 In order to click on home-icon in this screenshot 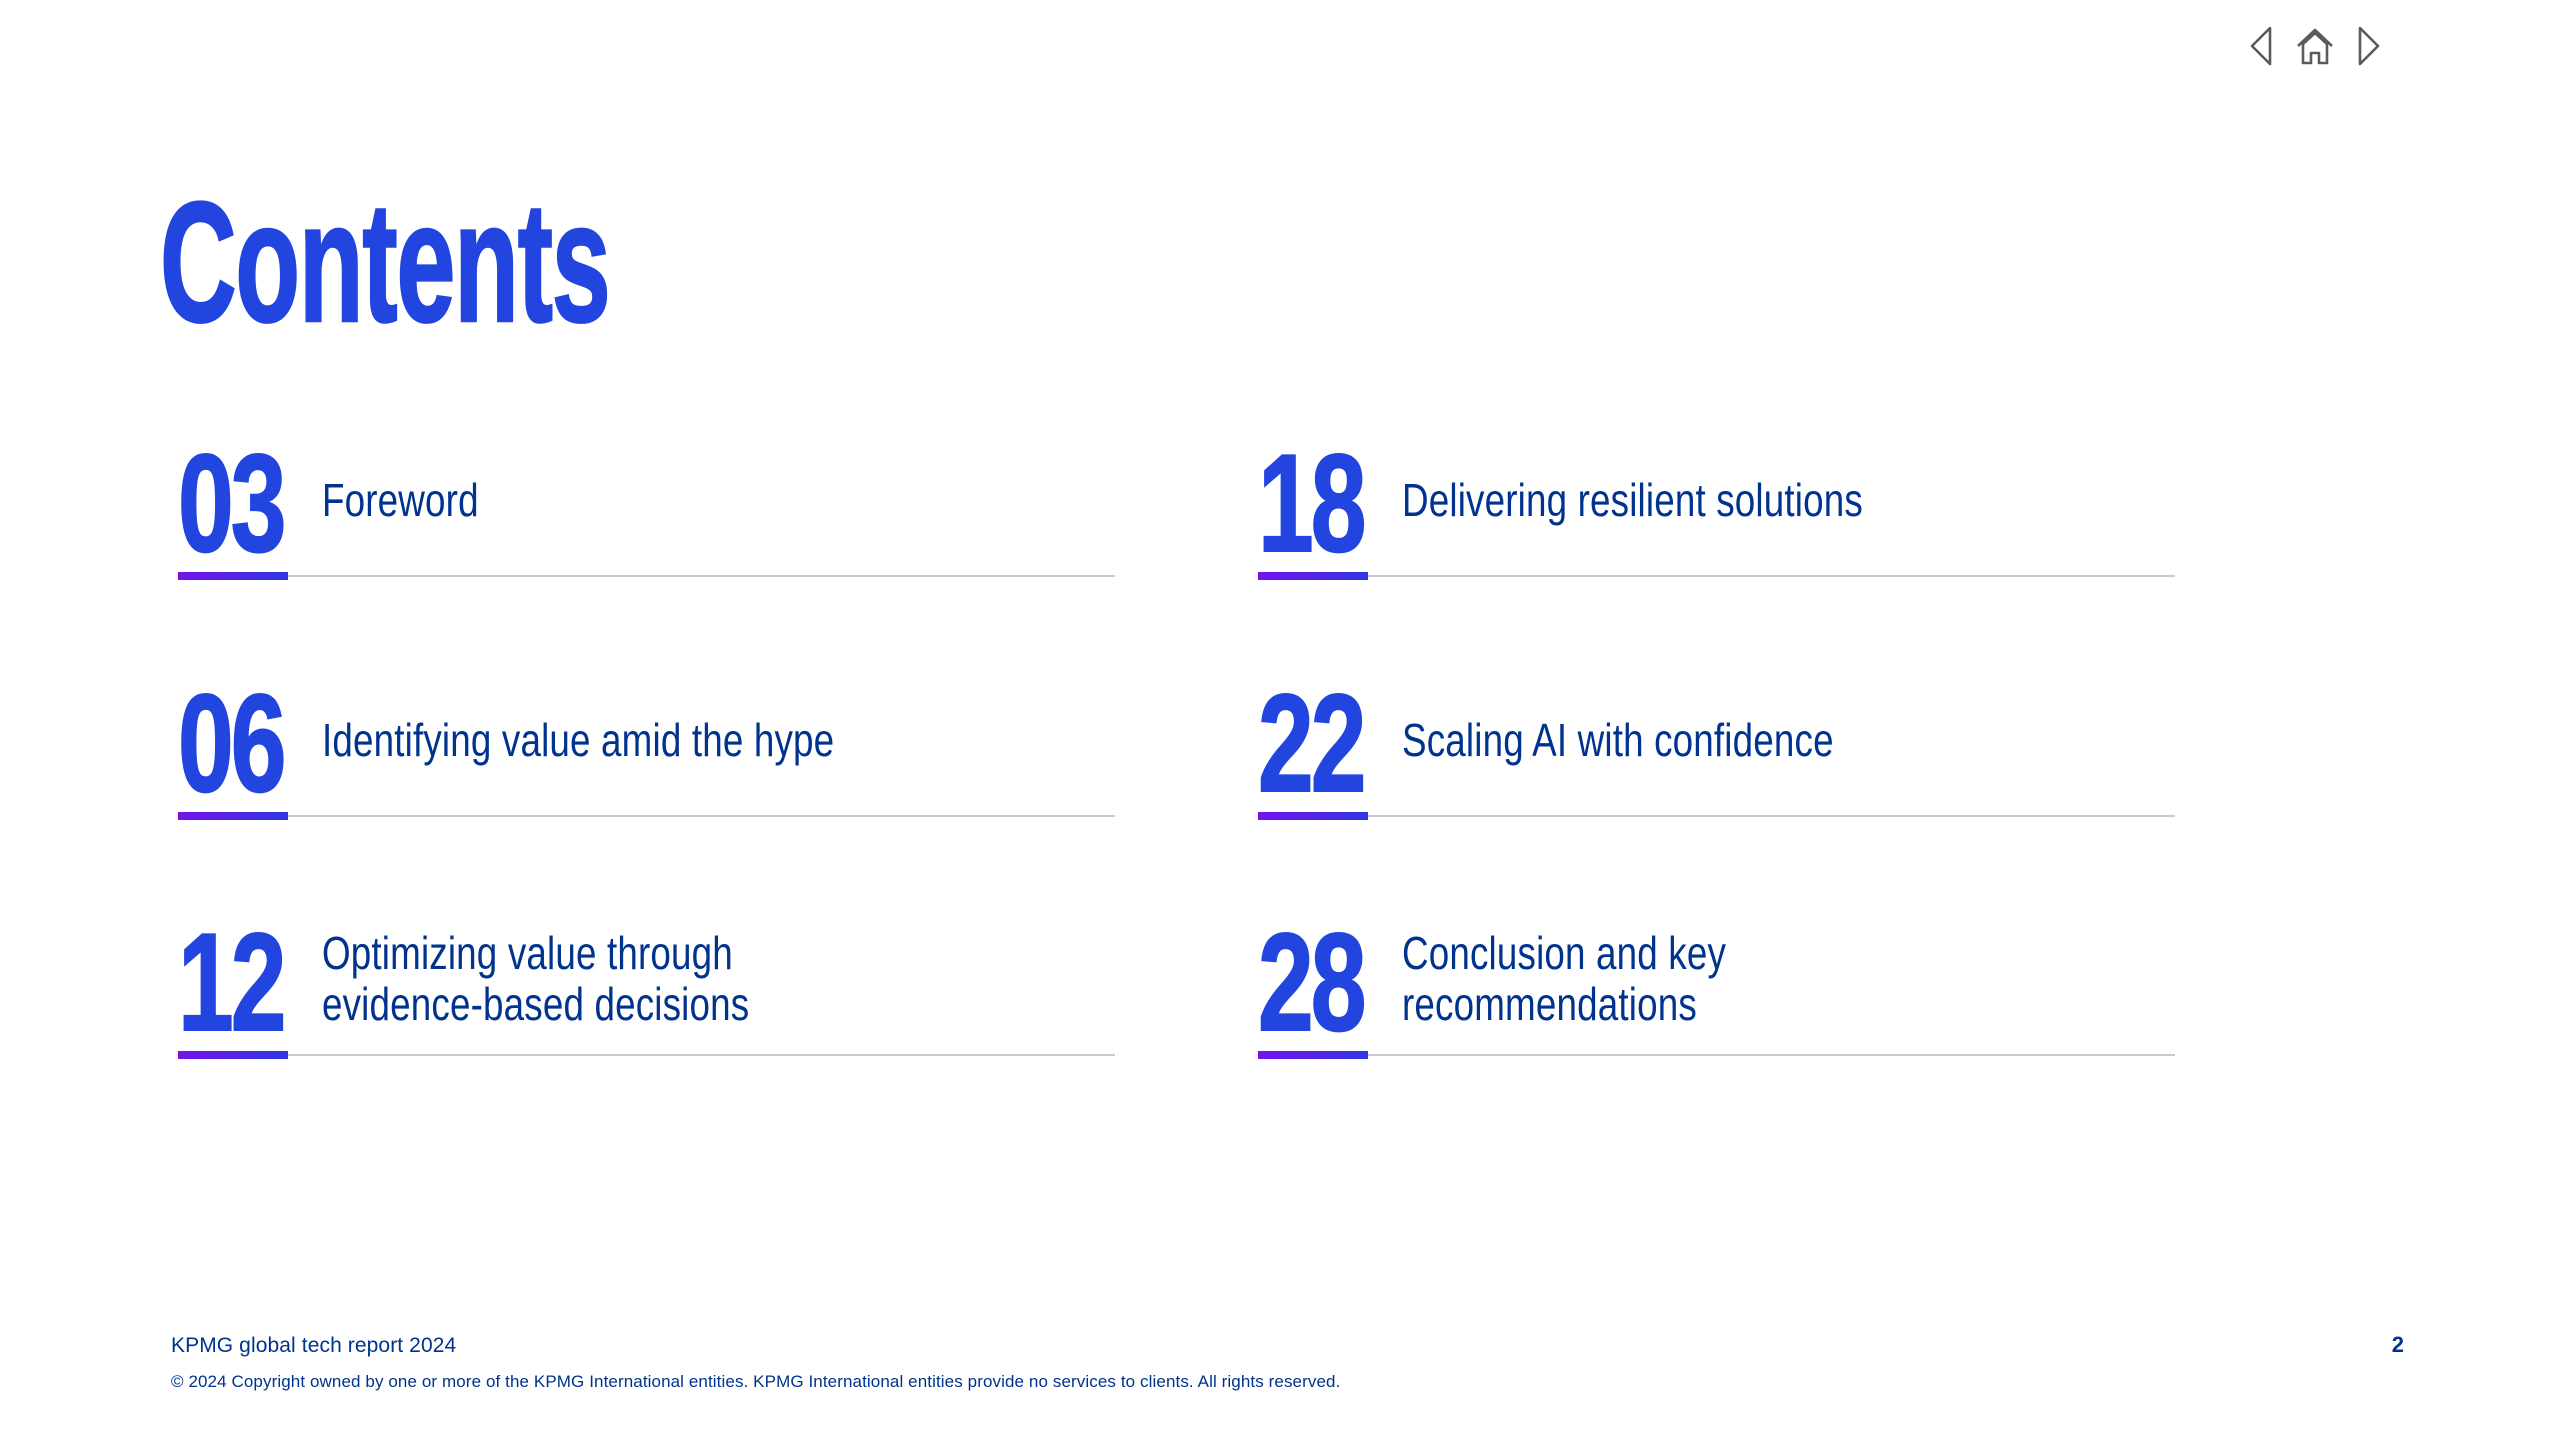, I will do `click(2315, 46)`.